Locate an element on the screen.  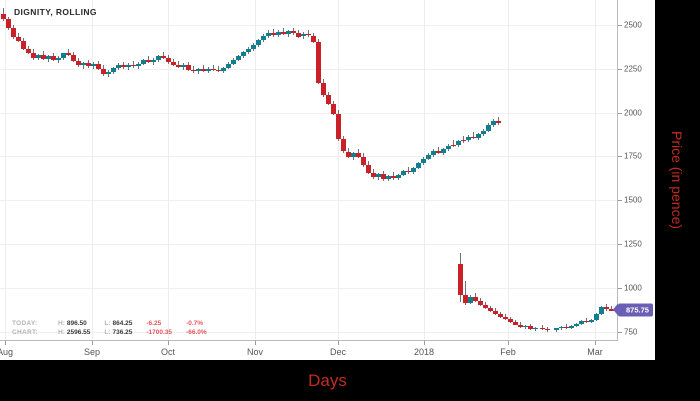
change-percent: -0.7% is located at coordinates (195, 323).